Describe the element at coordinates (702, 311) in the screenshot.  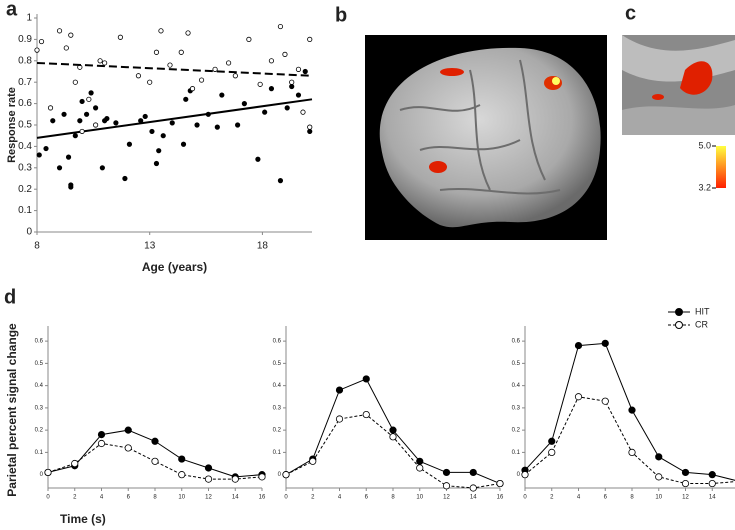
I see `legend-label: HIT` at that location.